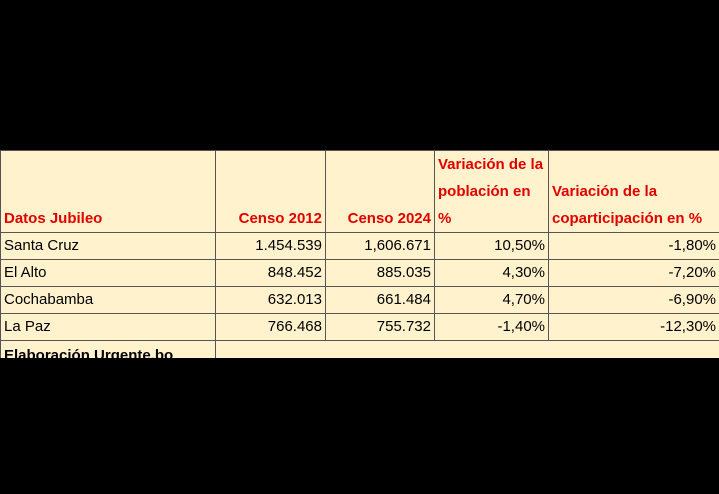 Image resolution: width=719 pixels, height=494 pixels. Describe the element at coordinates (491, 327) in the screenshot. I see `number-cell: -1,40%` at that location.